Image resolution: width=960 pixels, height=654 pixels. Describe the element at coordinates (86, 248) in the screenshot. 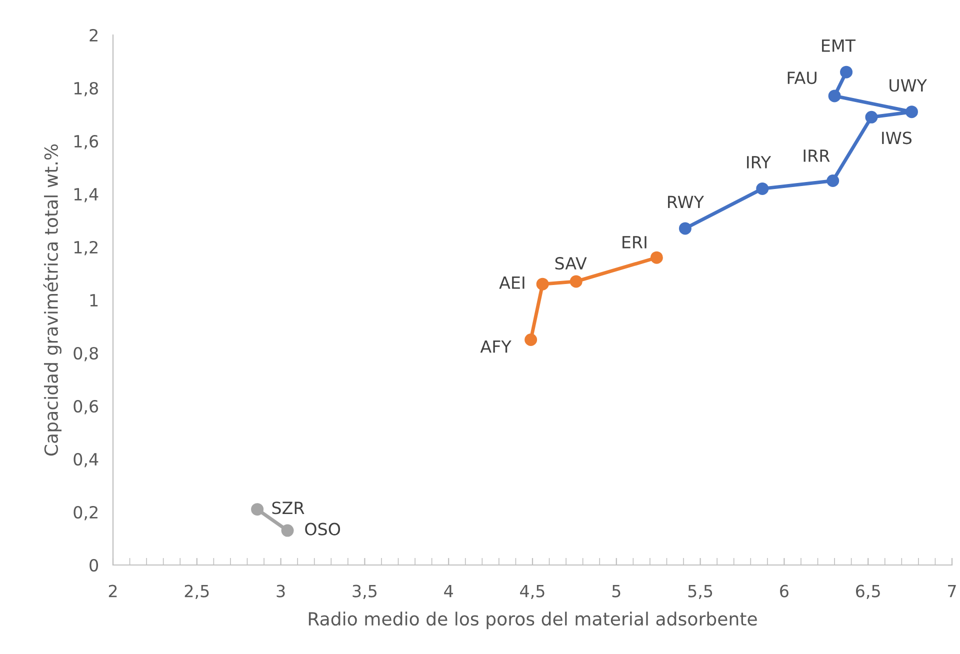

I see `y-tick-label: 1,2` at that location.